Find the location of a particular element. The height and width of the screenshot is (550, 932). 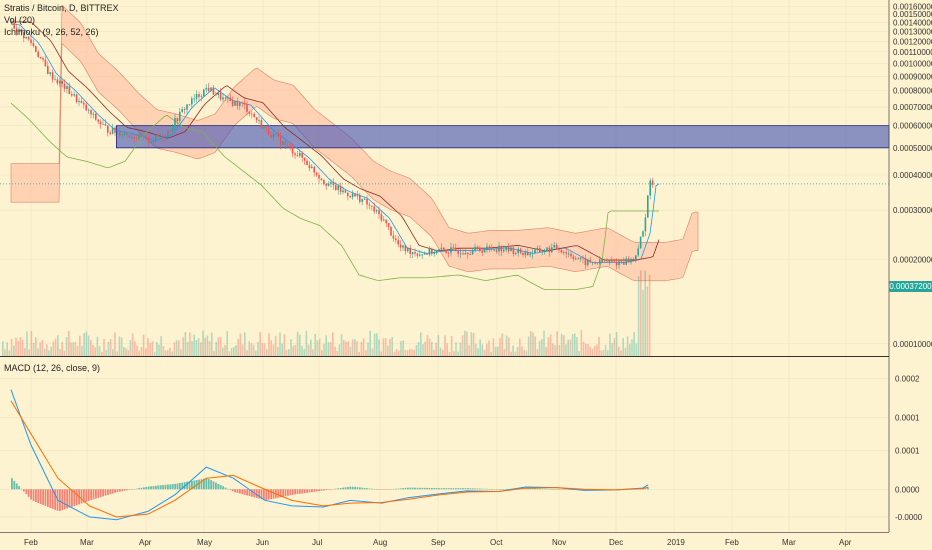

macd-tick-label: 0.0002 is located at coordinates (907, 379).